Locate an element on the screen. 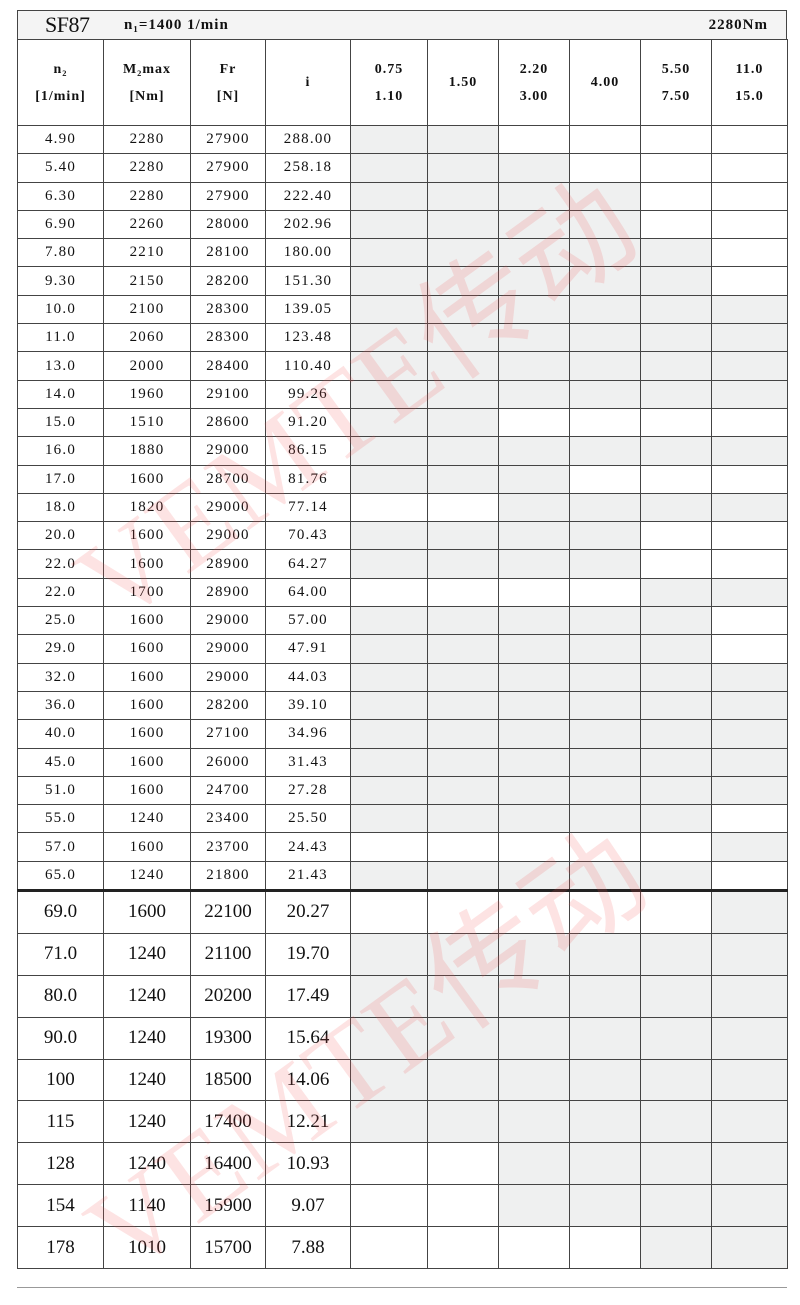 This screenshot has height=1305, width=800. cell-i: 20.27 is located at coordinates (308, 911).